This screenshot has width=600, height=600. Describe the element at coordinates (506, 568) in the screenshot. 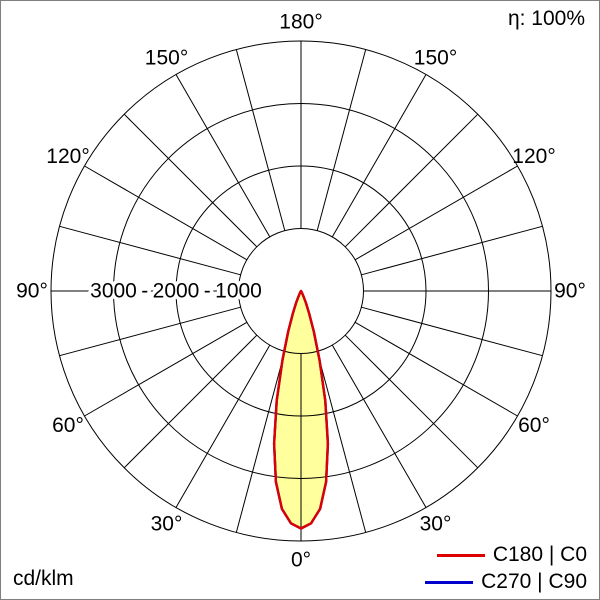

I see `legend: C180 | C0 C270 | C90` at that location.